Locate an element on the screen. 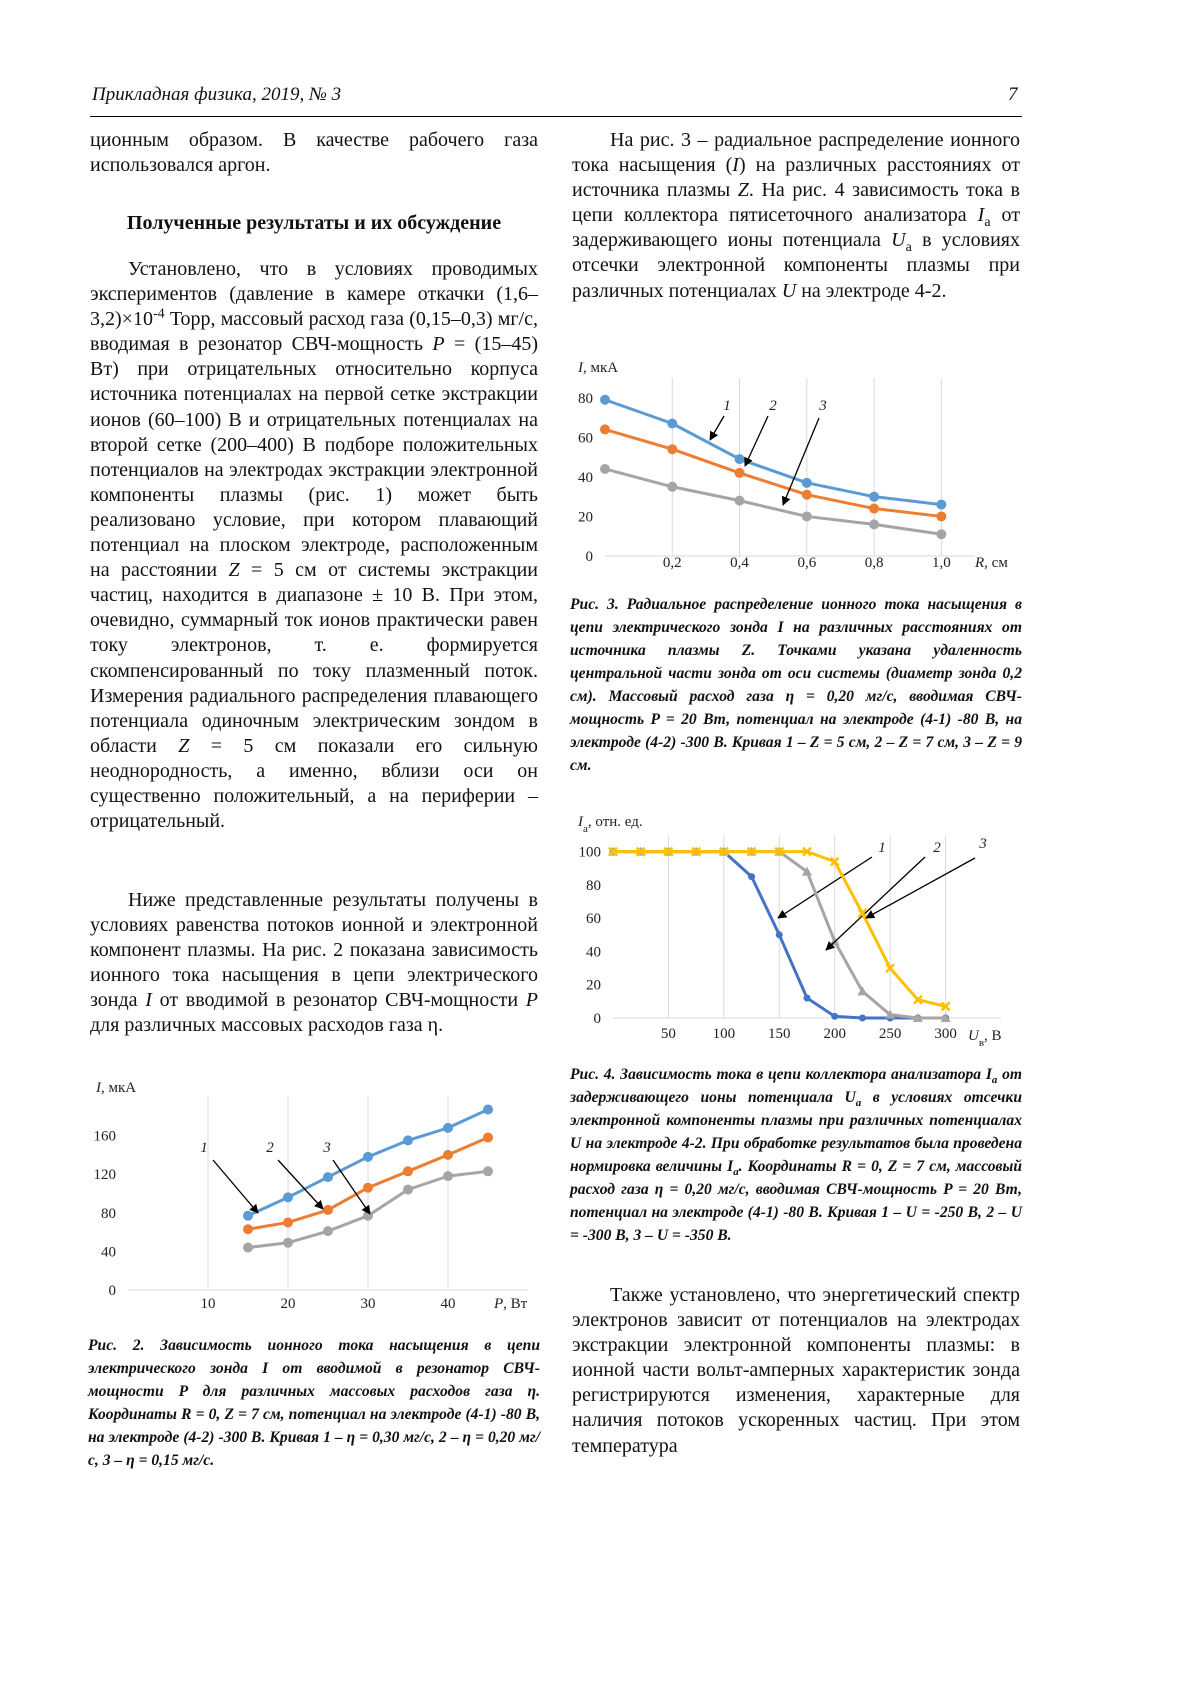 This screenshot has height=1698, width=1200. x-tick-label: 150 is located at coordinates (779, 1034).